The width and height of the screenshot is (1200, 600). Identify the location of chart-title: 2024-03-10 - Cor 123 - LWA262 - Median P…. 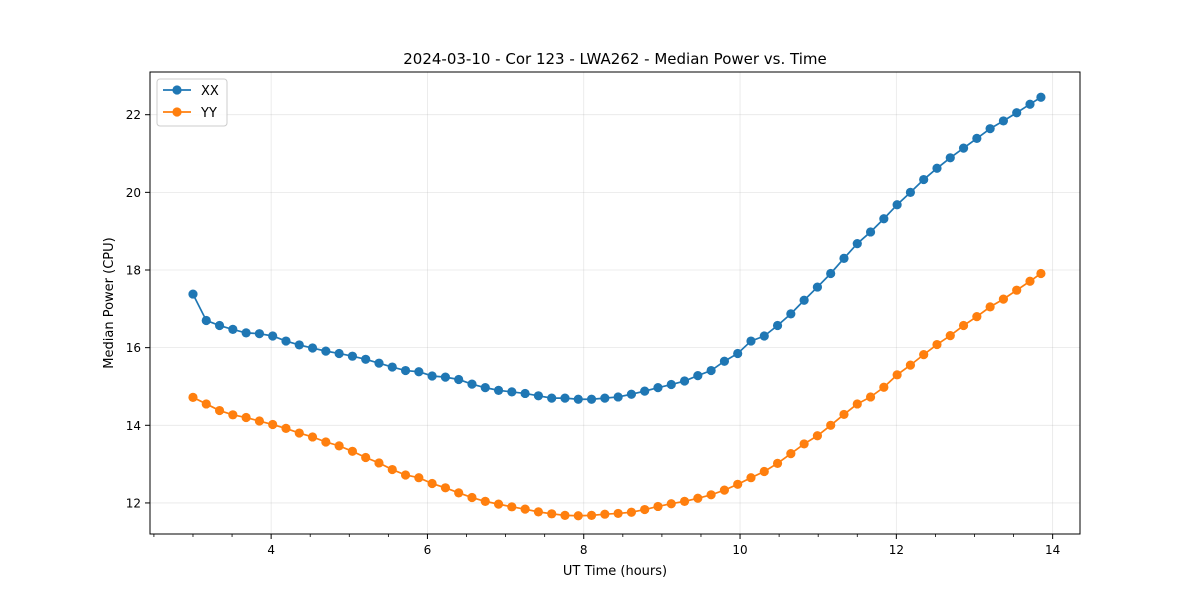
(615, 59).